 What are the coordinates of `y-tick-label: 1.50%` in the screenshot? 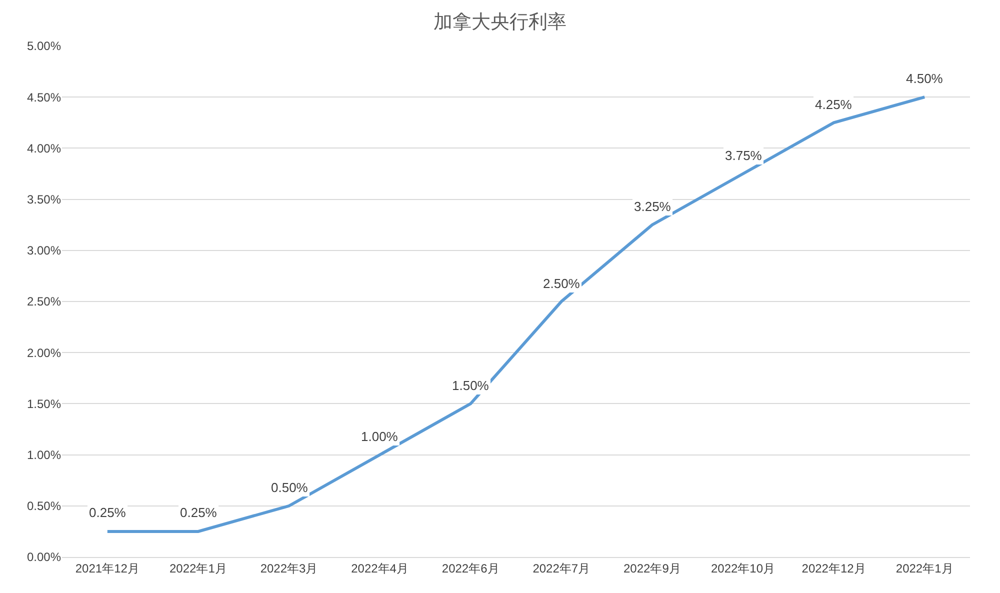 It's located at (44, 403).